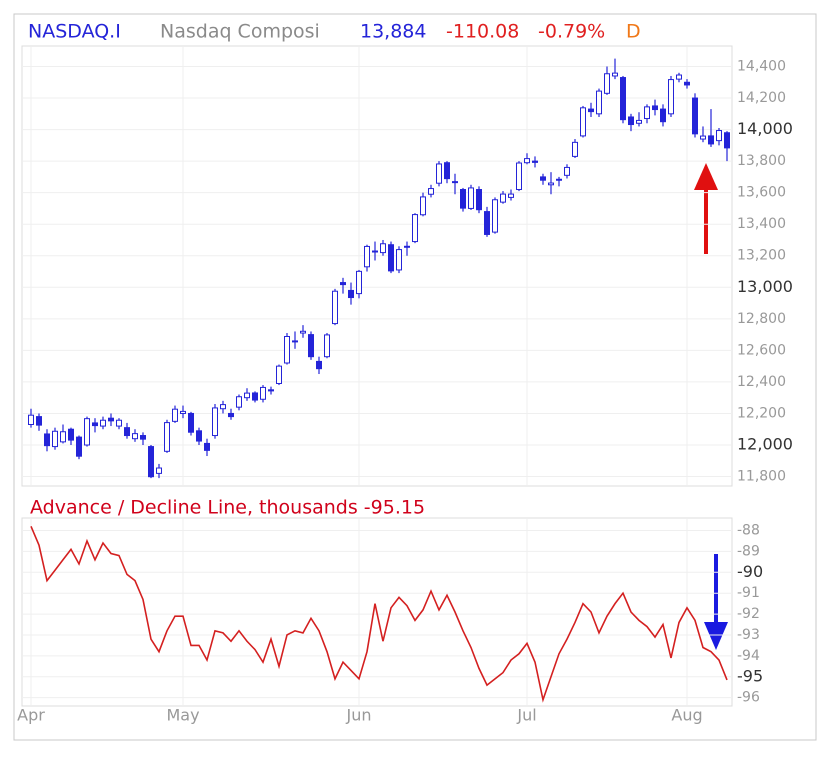 This screenshot has height=762, width=830. I want to click on up-arrow, so click(706, 208).